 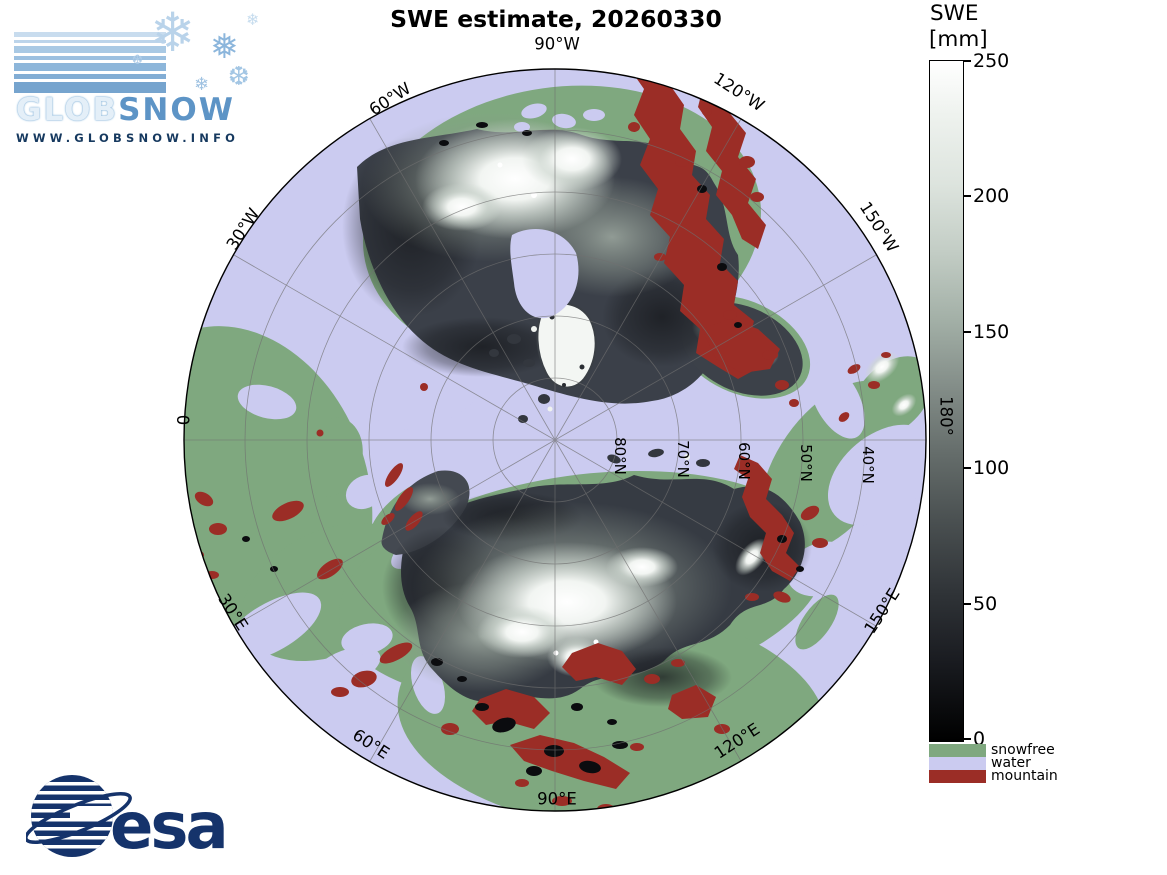 What do you see at coordinates (620, 456) in the screenshot?
I see `latitude-label-80n: 80°N` at bounding box center [620, 456].